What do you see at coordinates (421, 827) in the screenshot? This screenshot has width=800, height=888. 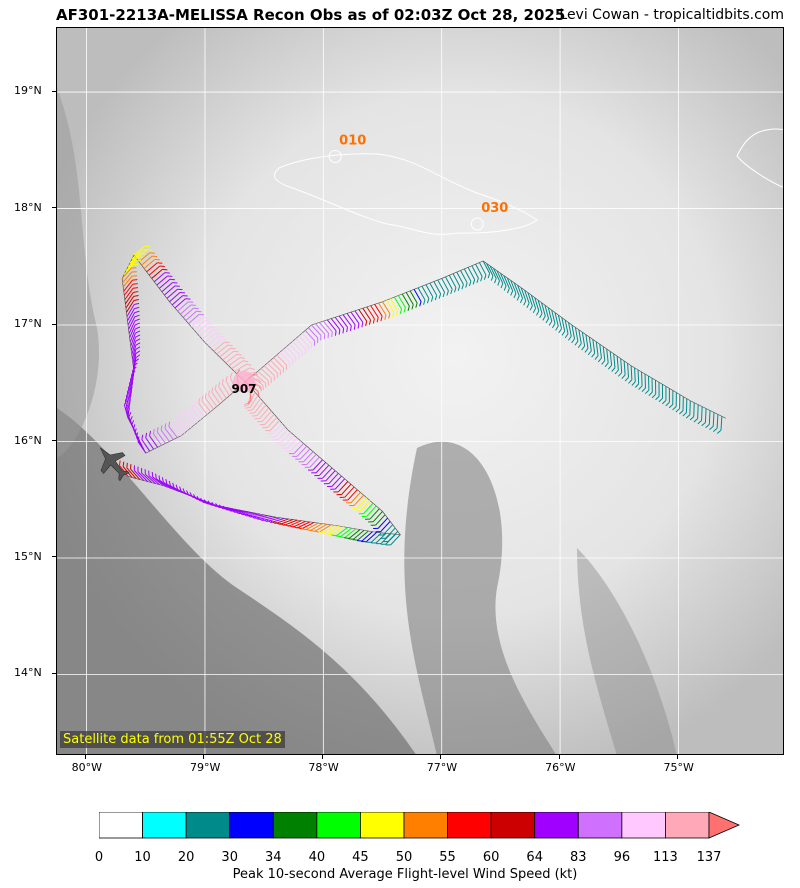 I see `colorbar` at bounding box center [421, 827].